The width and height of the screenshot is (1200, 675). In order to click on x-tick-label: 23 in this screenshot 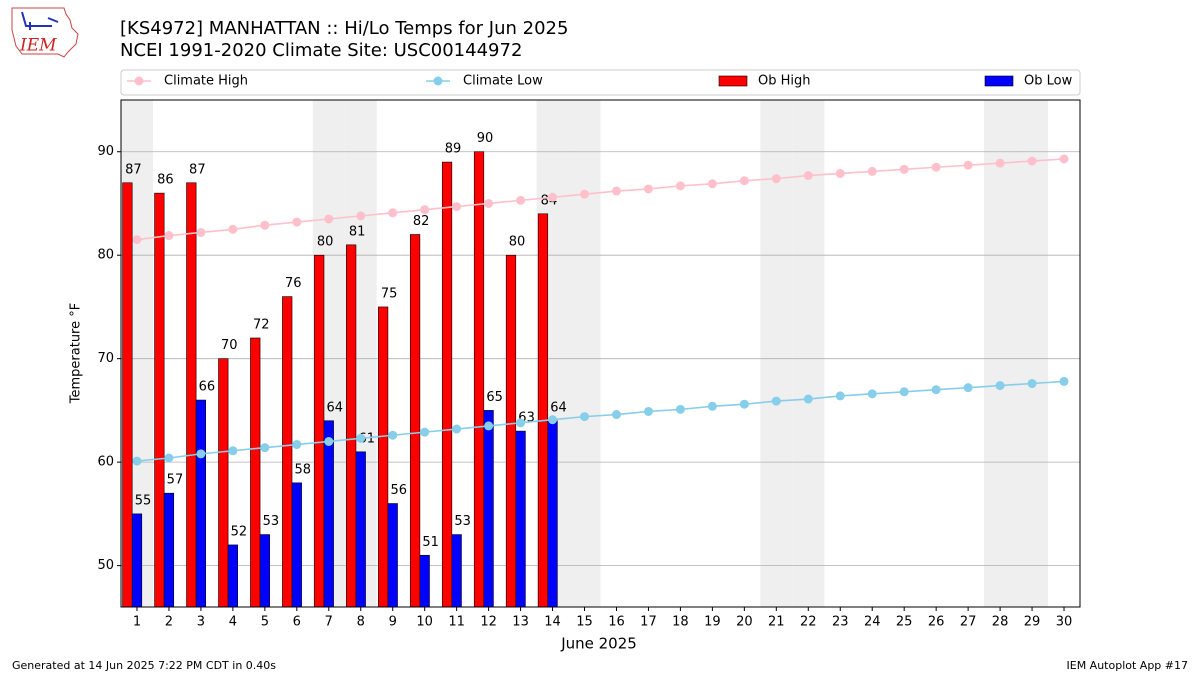, I will do `click(840, 622)`.